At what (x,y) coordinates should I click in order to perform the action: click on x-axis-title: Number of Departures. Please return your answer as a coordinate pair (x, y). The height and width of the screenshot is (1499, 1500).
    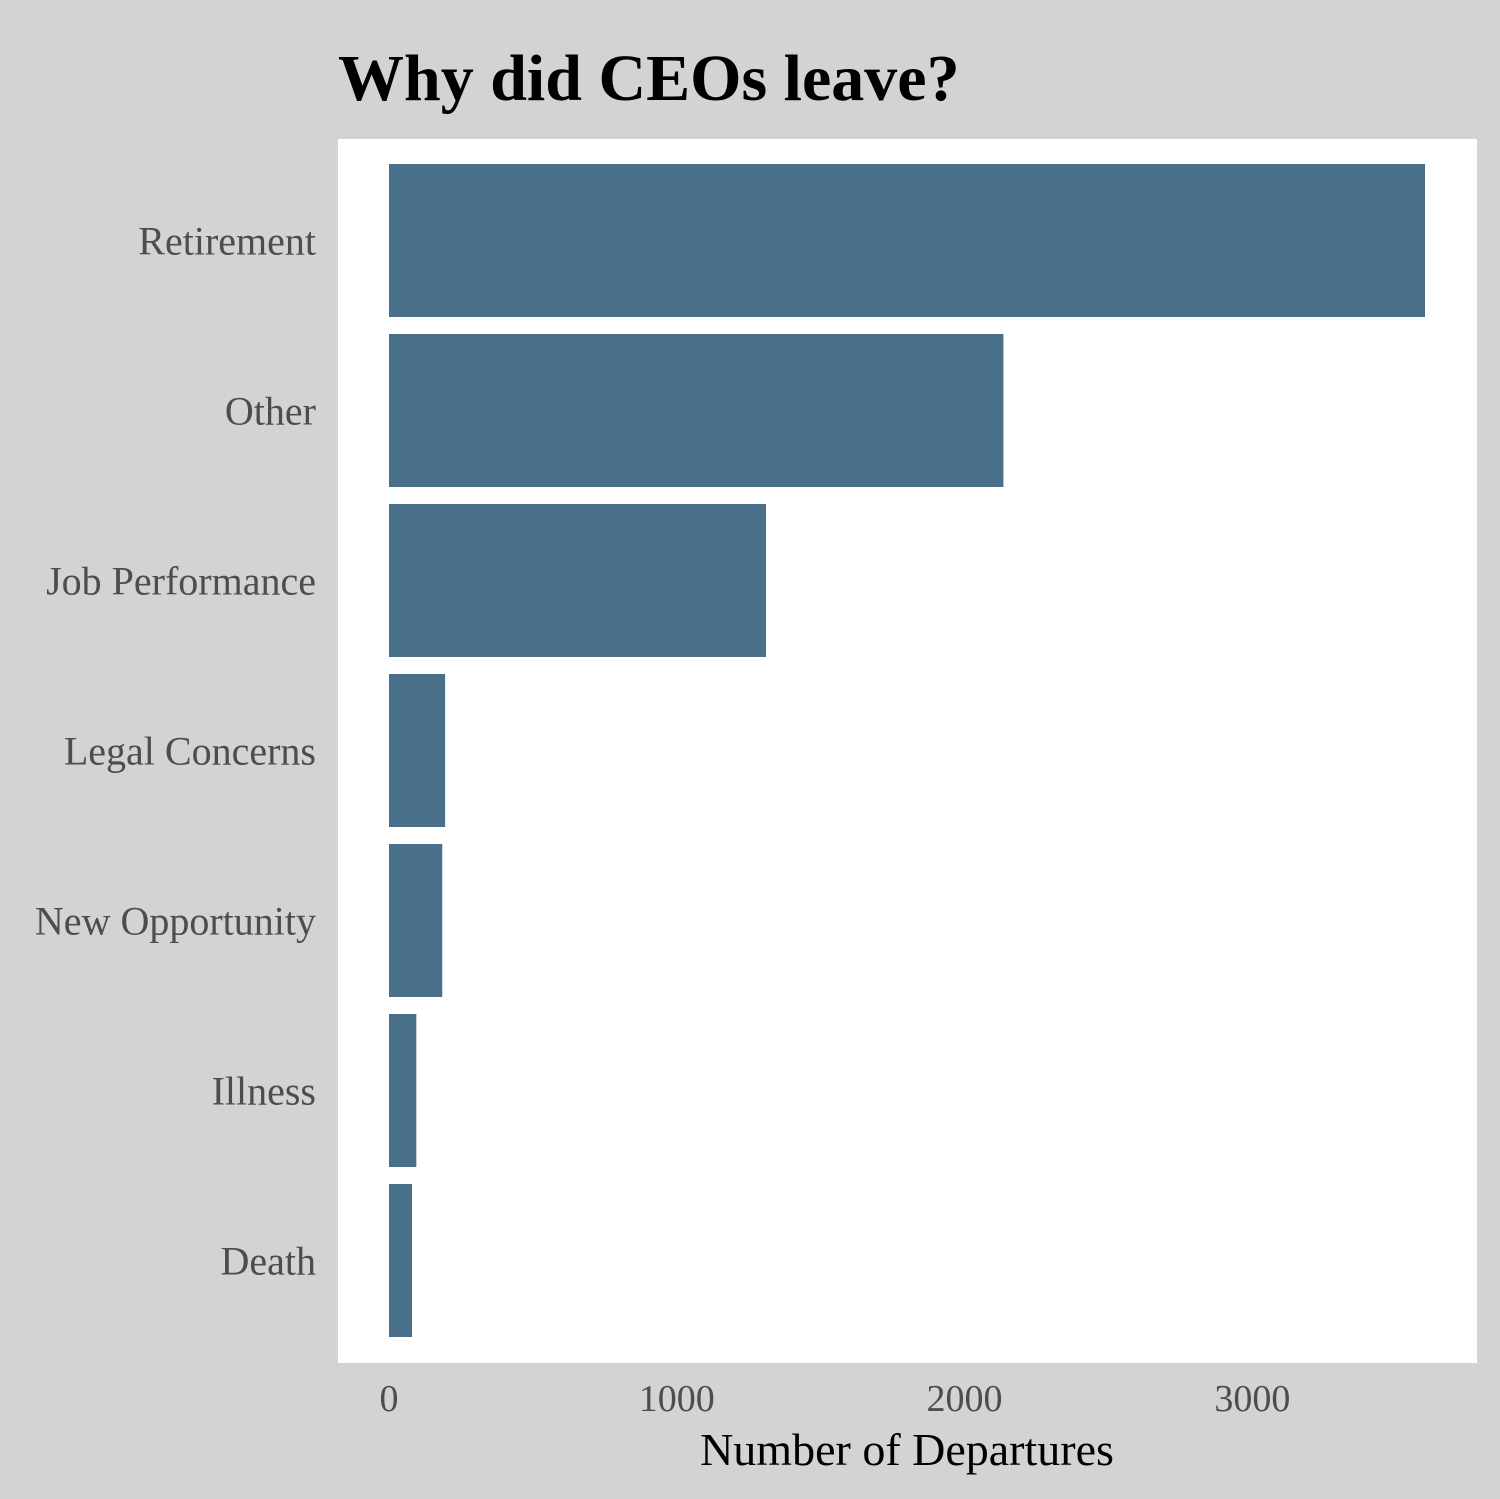
    Looking at the image, I should click on (907, 1449).